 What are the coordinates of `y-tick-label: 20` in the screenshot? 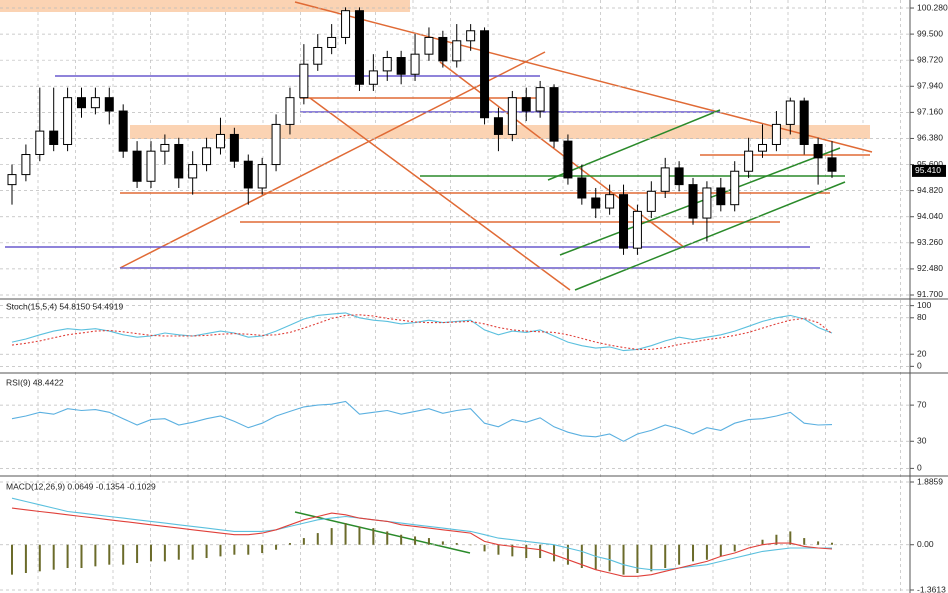 It's located at (922, 353).